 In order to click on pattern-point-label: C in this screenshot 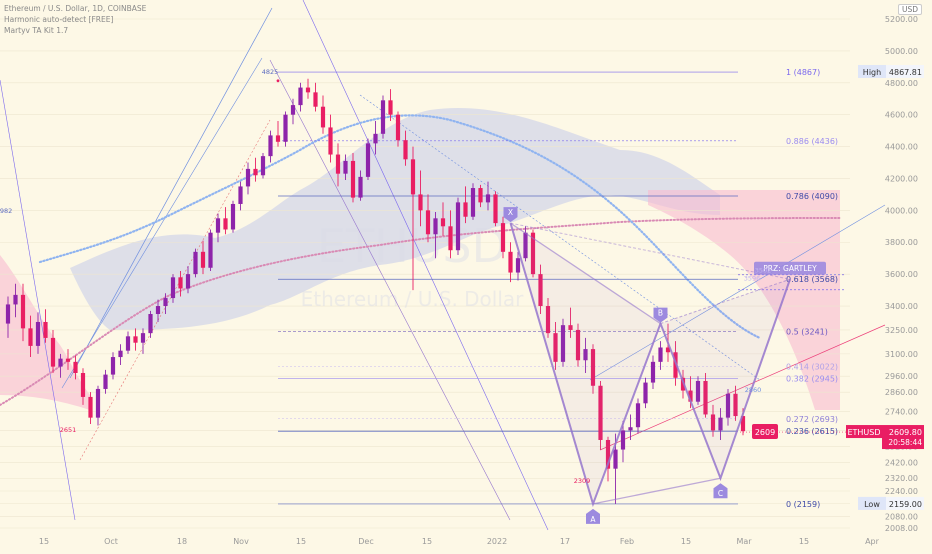, I will do `click(720, 493)`.